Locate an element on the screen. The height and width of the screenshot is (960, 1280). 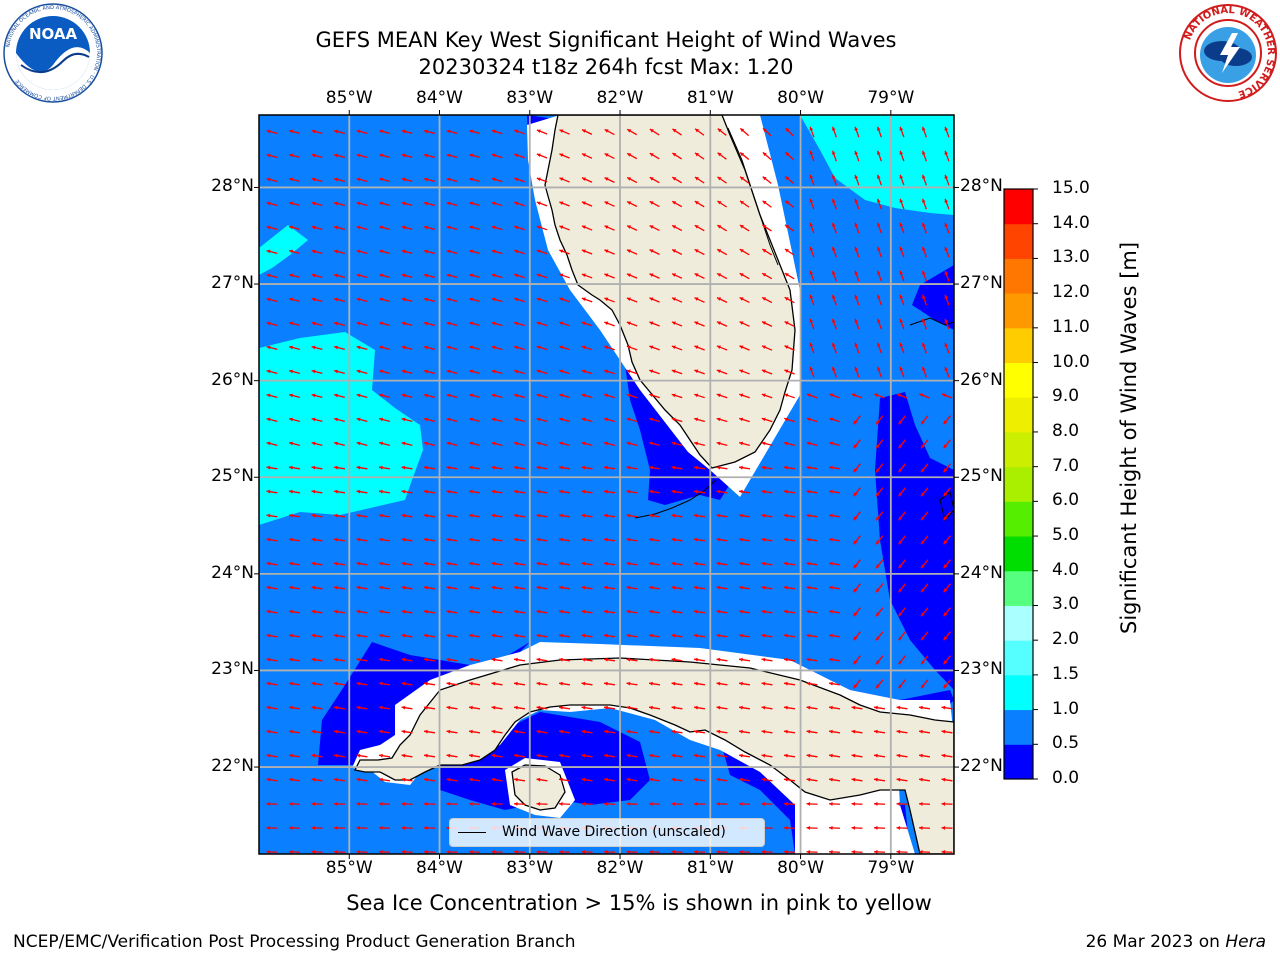
lon-tick-label: 83°W is located at coordinates (530, 868).